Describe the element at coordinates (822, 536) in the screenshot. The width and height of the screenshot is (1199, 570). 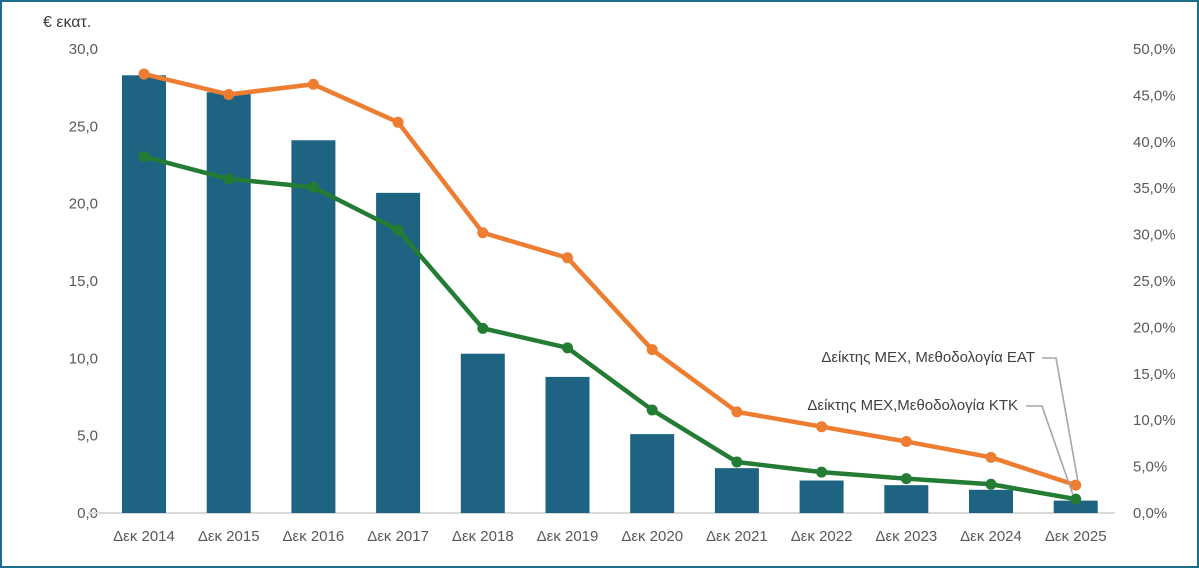
I see `x-tick-label: Δεκ 2022` at that location.